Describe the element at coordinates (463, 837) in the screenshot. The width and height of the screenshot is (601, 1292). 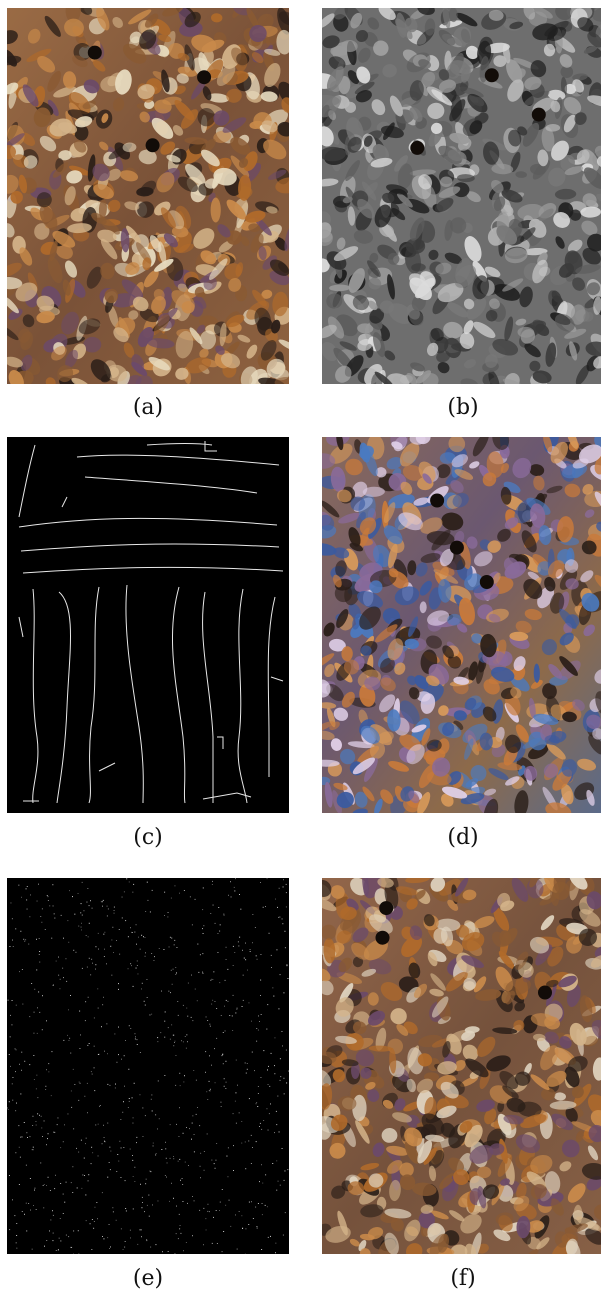
I see `caption-d: (d)` at that location.